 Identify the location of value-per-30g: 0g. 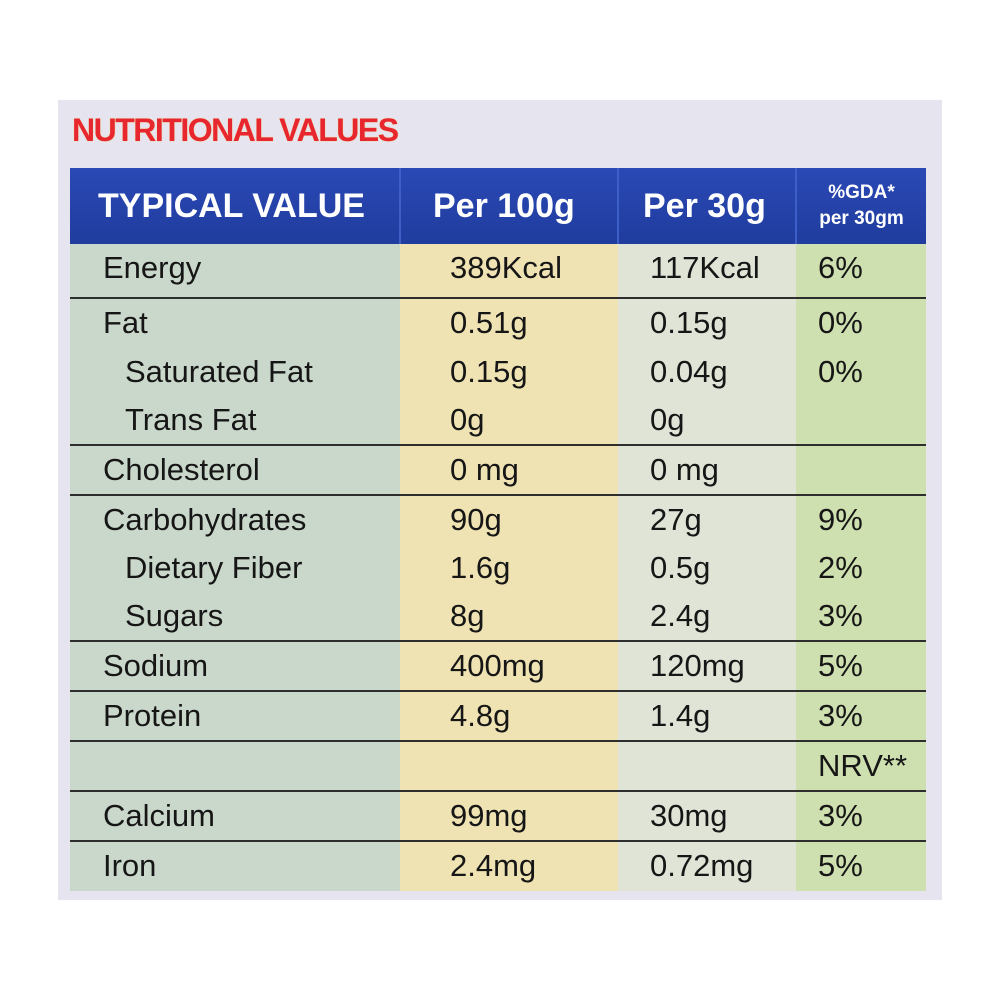
(707, 420).